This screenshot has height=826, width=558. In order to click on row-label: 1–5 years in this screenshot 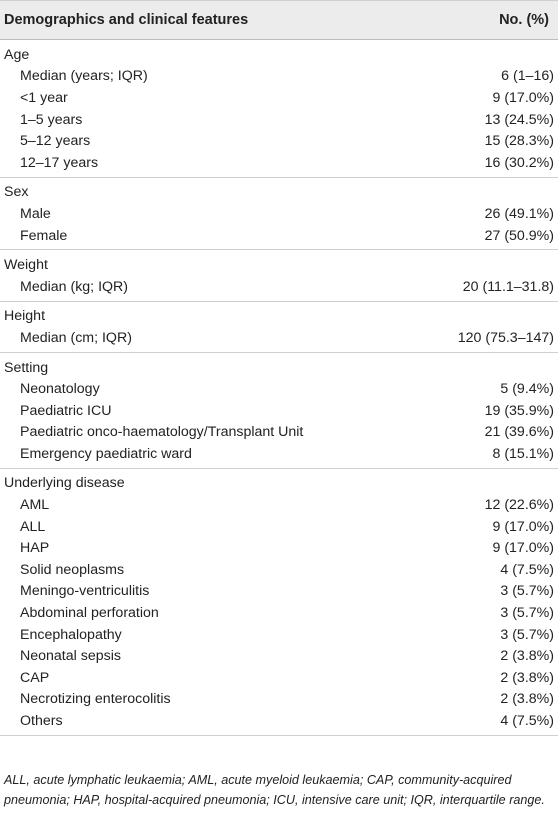, I will do `click(51, 119)`.